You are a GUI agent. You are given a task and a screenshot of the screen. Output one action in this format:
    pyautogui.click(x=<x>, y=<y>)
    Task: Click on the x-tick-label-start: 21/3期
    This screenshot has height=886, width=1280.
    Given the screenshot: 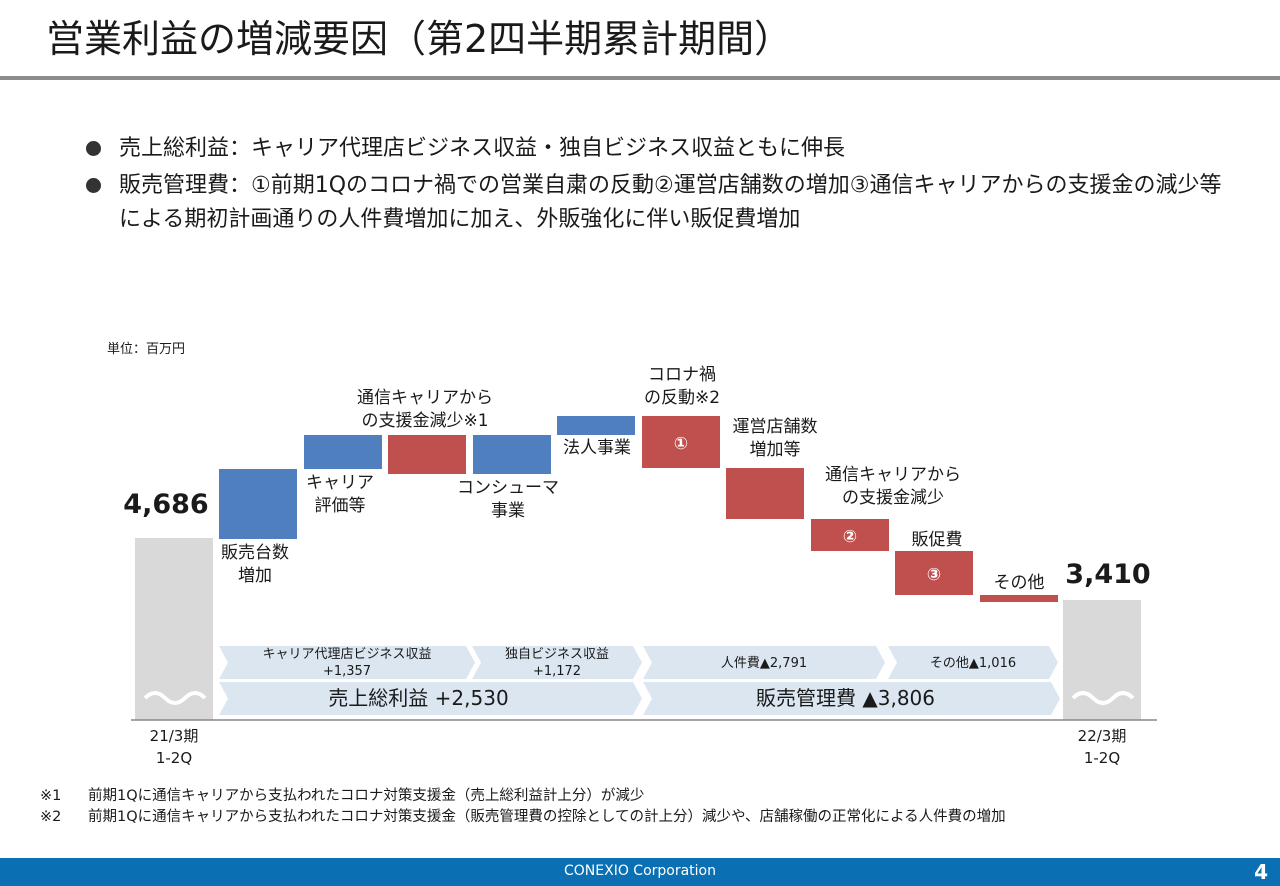 What is the action you would take?
    pyautogui.click(x=174, y=736)
    